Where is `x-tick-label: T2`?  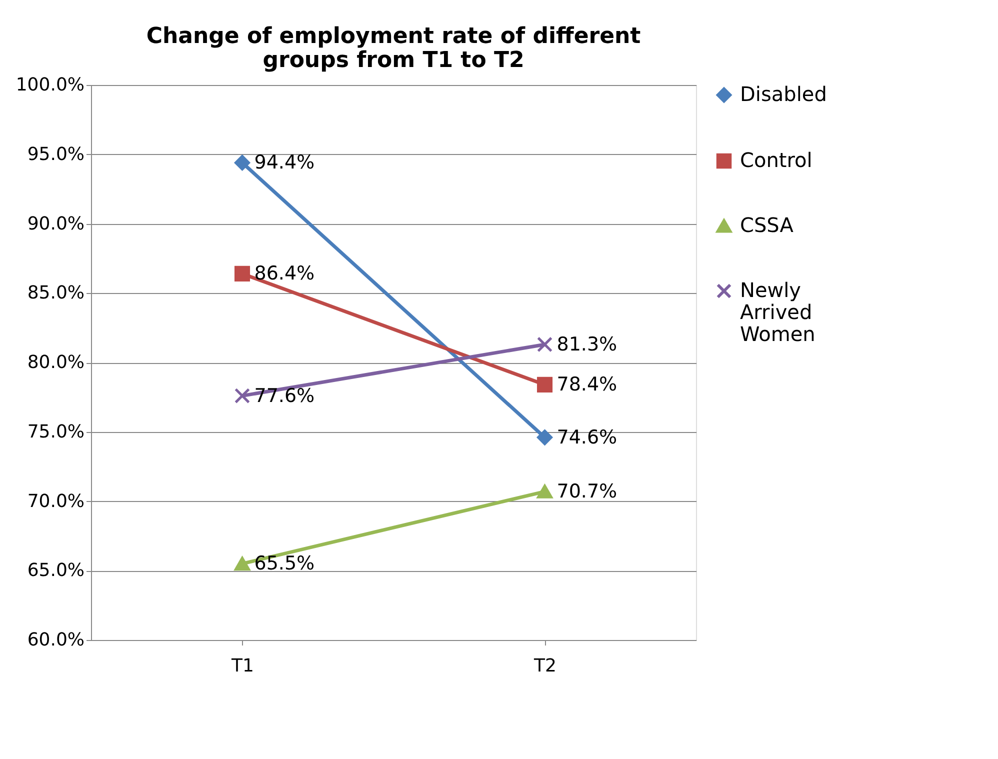
x-tick-label: T2 is located at coordinates (544, 666).